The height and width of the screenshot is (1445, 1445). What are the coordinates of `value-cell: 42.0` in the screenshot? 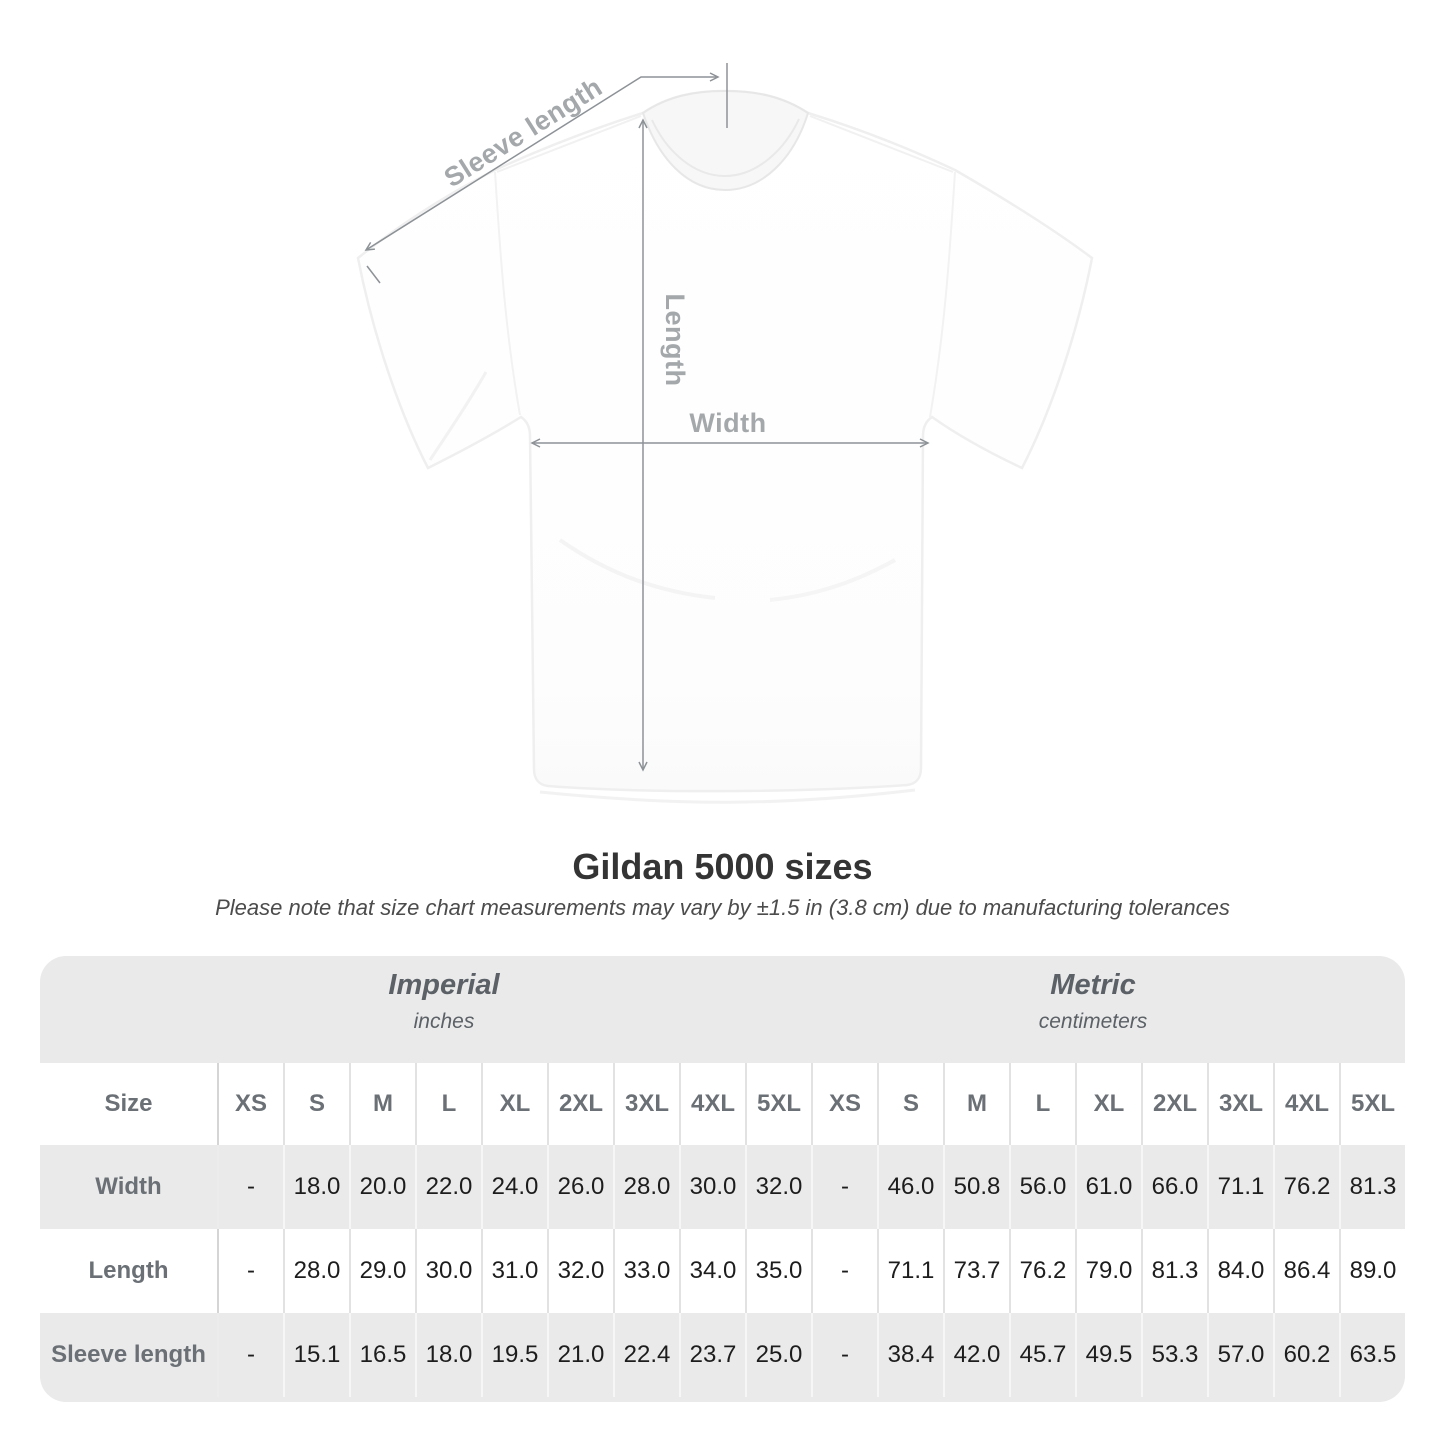 It's located at (976, 1355).